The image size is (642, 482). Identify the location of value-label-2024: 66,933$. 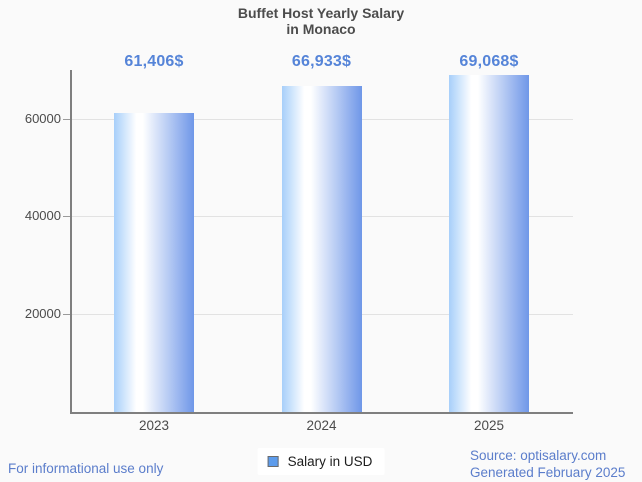
(321, 61).